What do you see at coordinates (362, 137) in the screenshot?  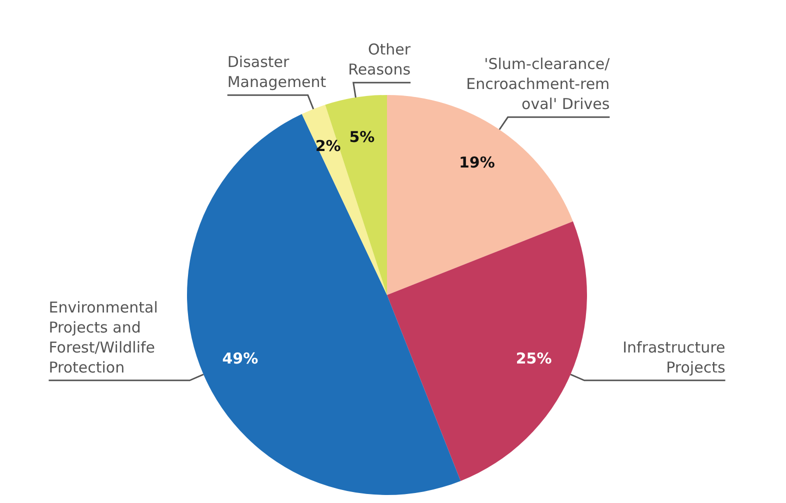 I see `data-label: 5%` at bounding box center [362, 137].